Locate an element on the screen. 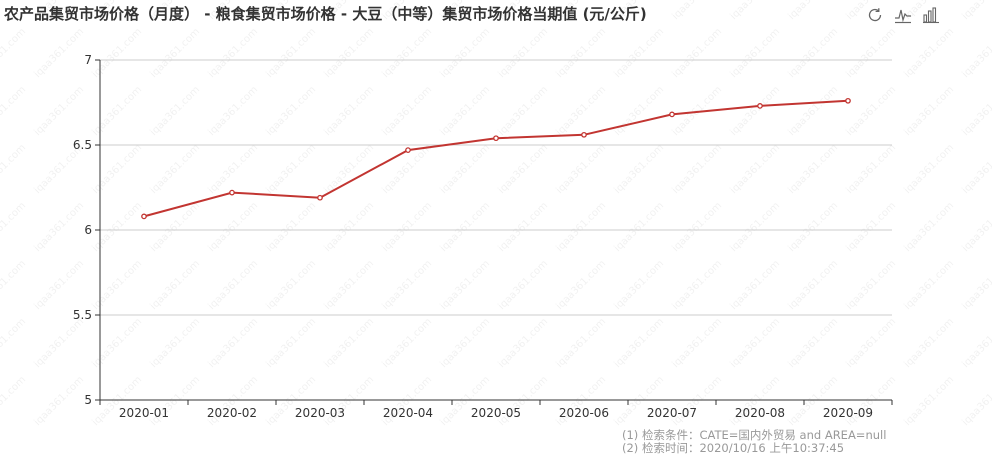  line-chart-icon is located at coordinates (903, 15).